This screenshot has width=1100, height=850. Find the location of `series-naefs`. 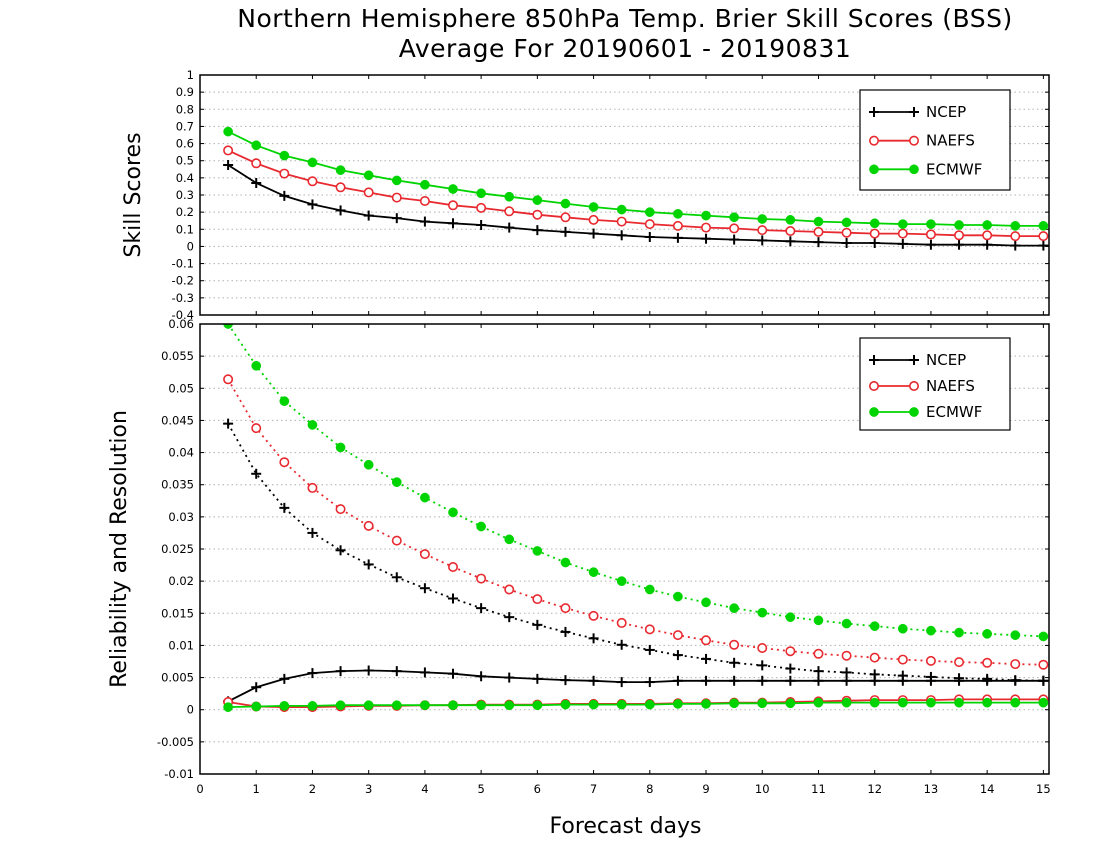

series-naefs is located at coordinates (636, 193).